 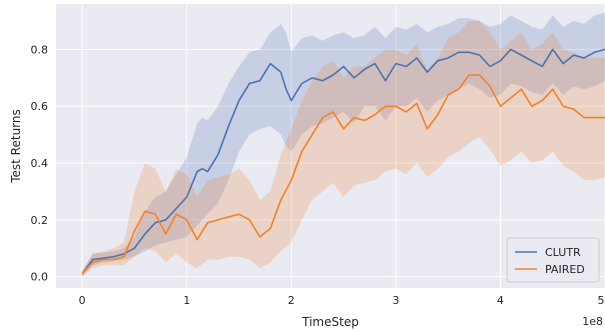 I want to click on y-tick-label: 0.8, so click(x=40, y=49).